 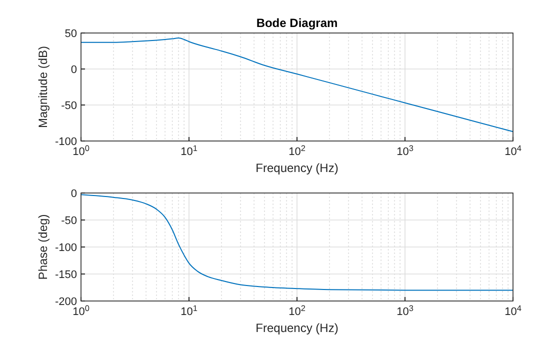 I want to click on y-axis-title: Phase (deg), so click(x=43, y=247).